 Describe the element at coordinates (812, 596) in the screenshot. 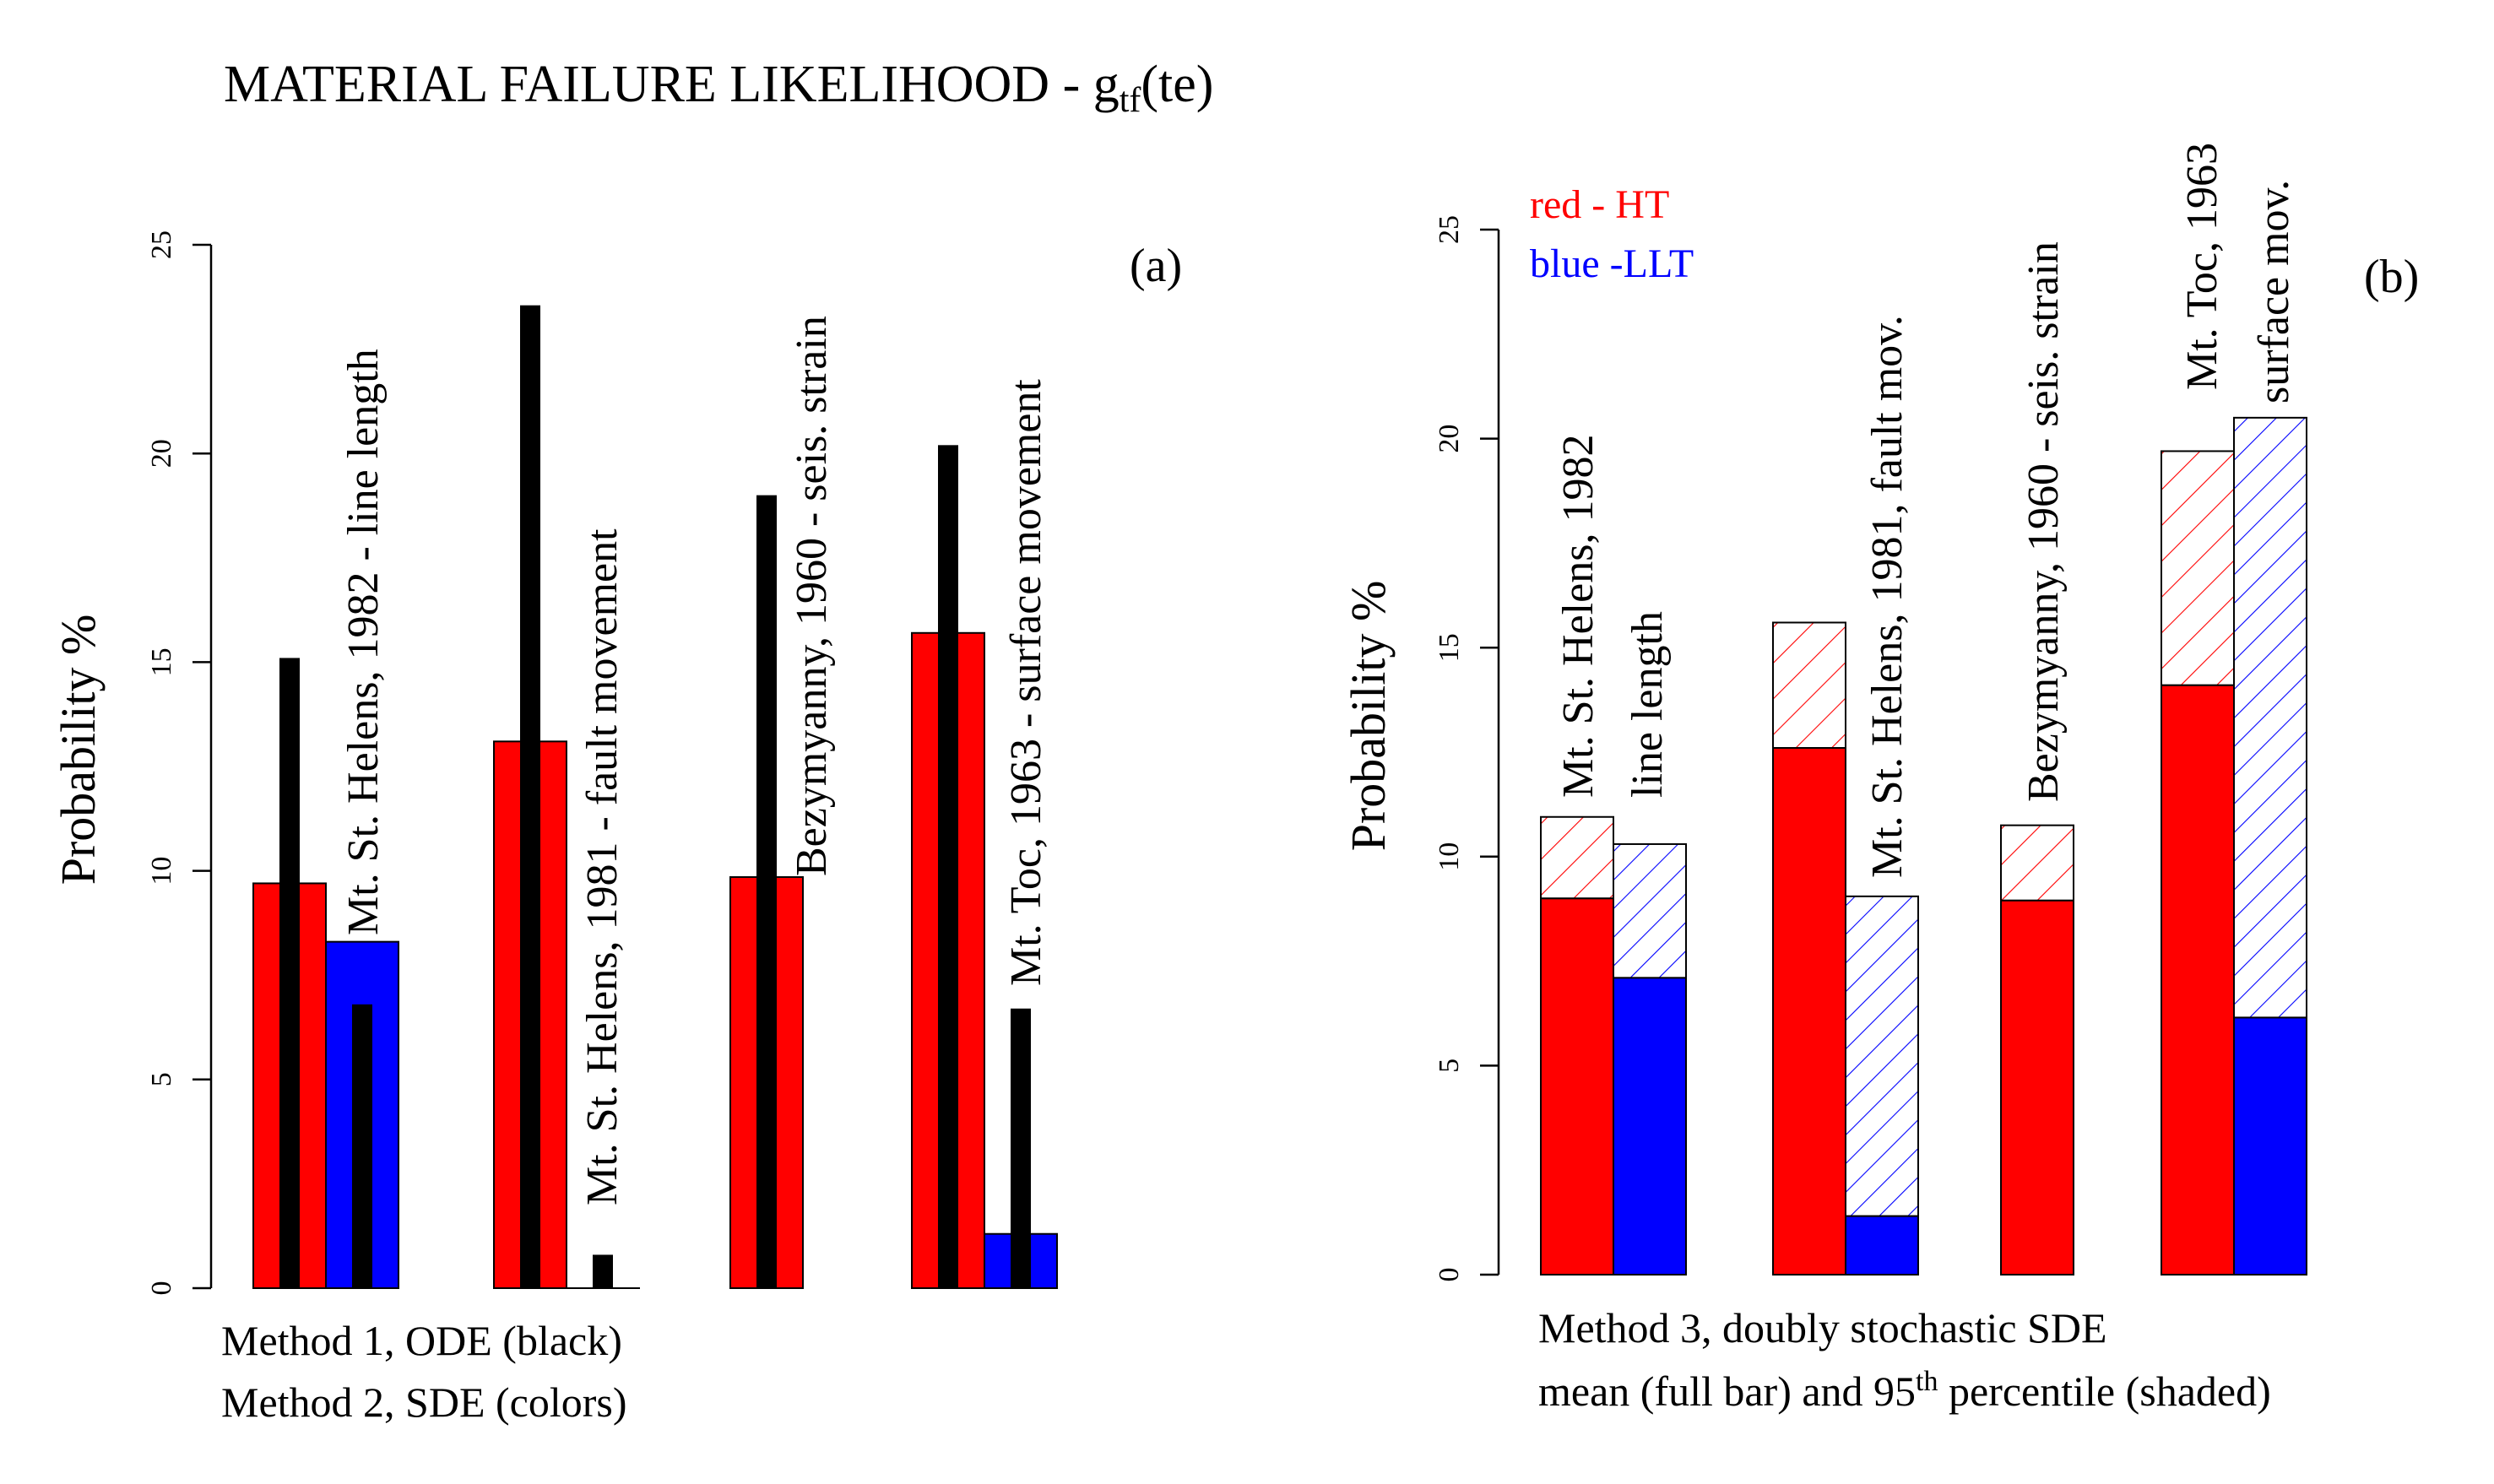

I see `panel-a-event-label-3: Bezymyanny, 1960 - seis. strain` at that location.